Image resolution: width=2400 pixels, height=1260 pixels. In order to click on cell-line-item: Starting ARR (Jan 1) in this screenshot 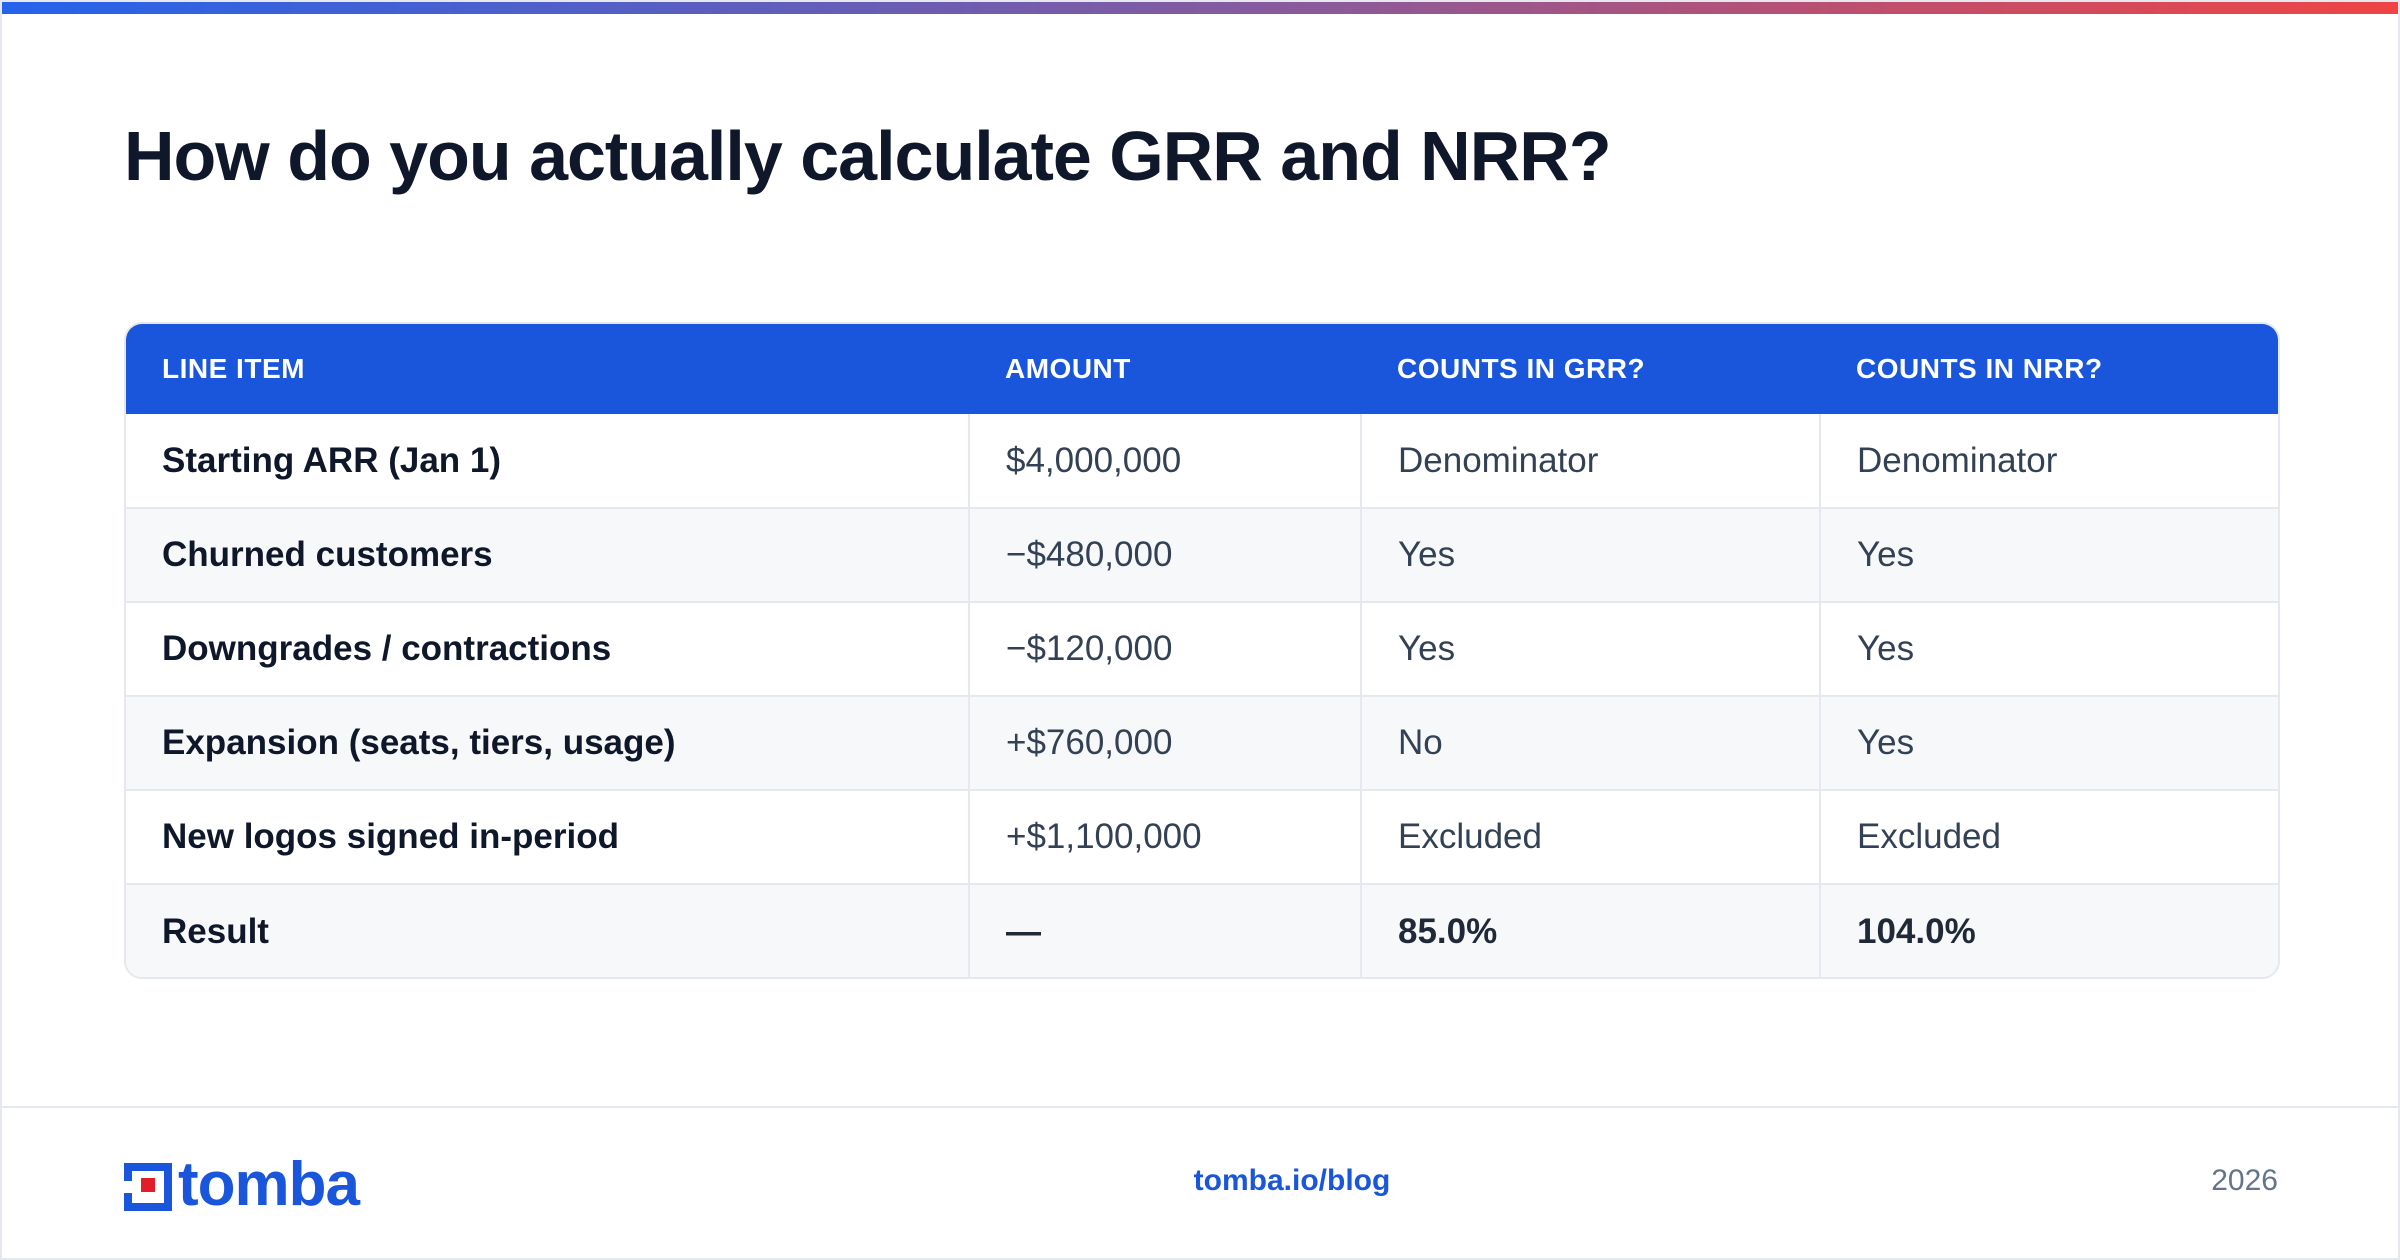, I will do `click(332, 460)`.